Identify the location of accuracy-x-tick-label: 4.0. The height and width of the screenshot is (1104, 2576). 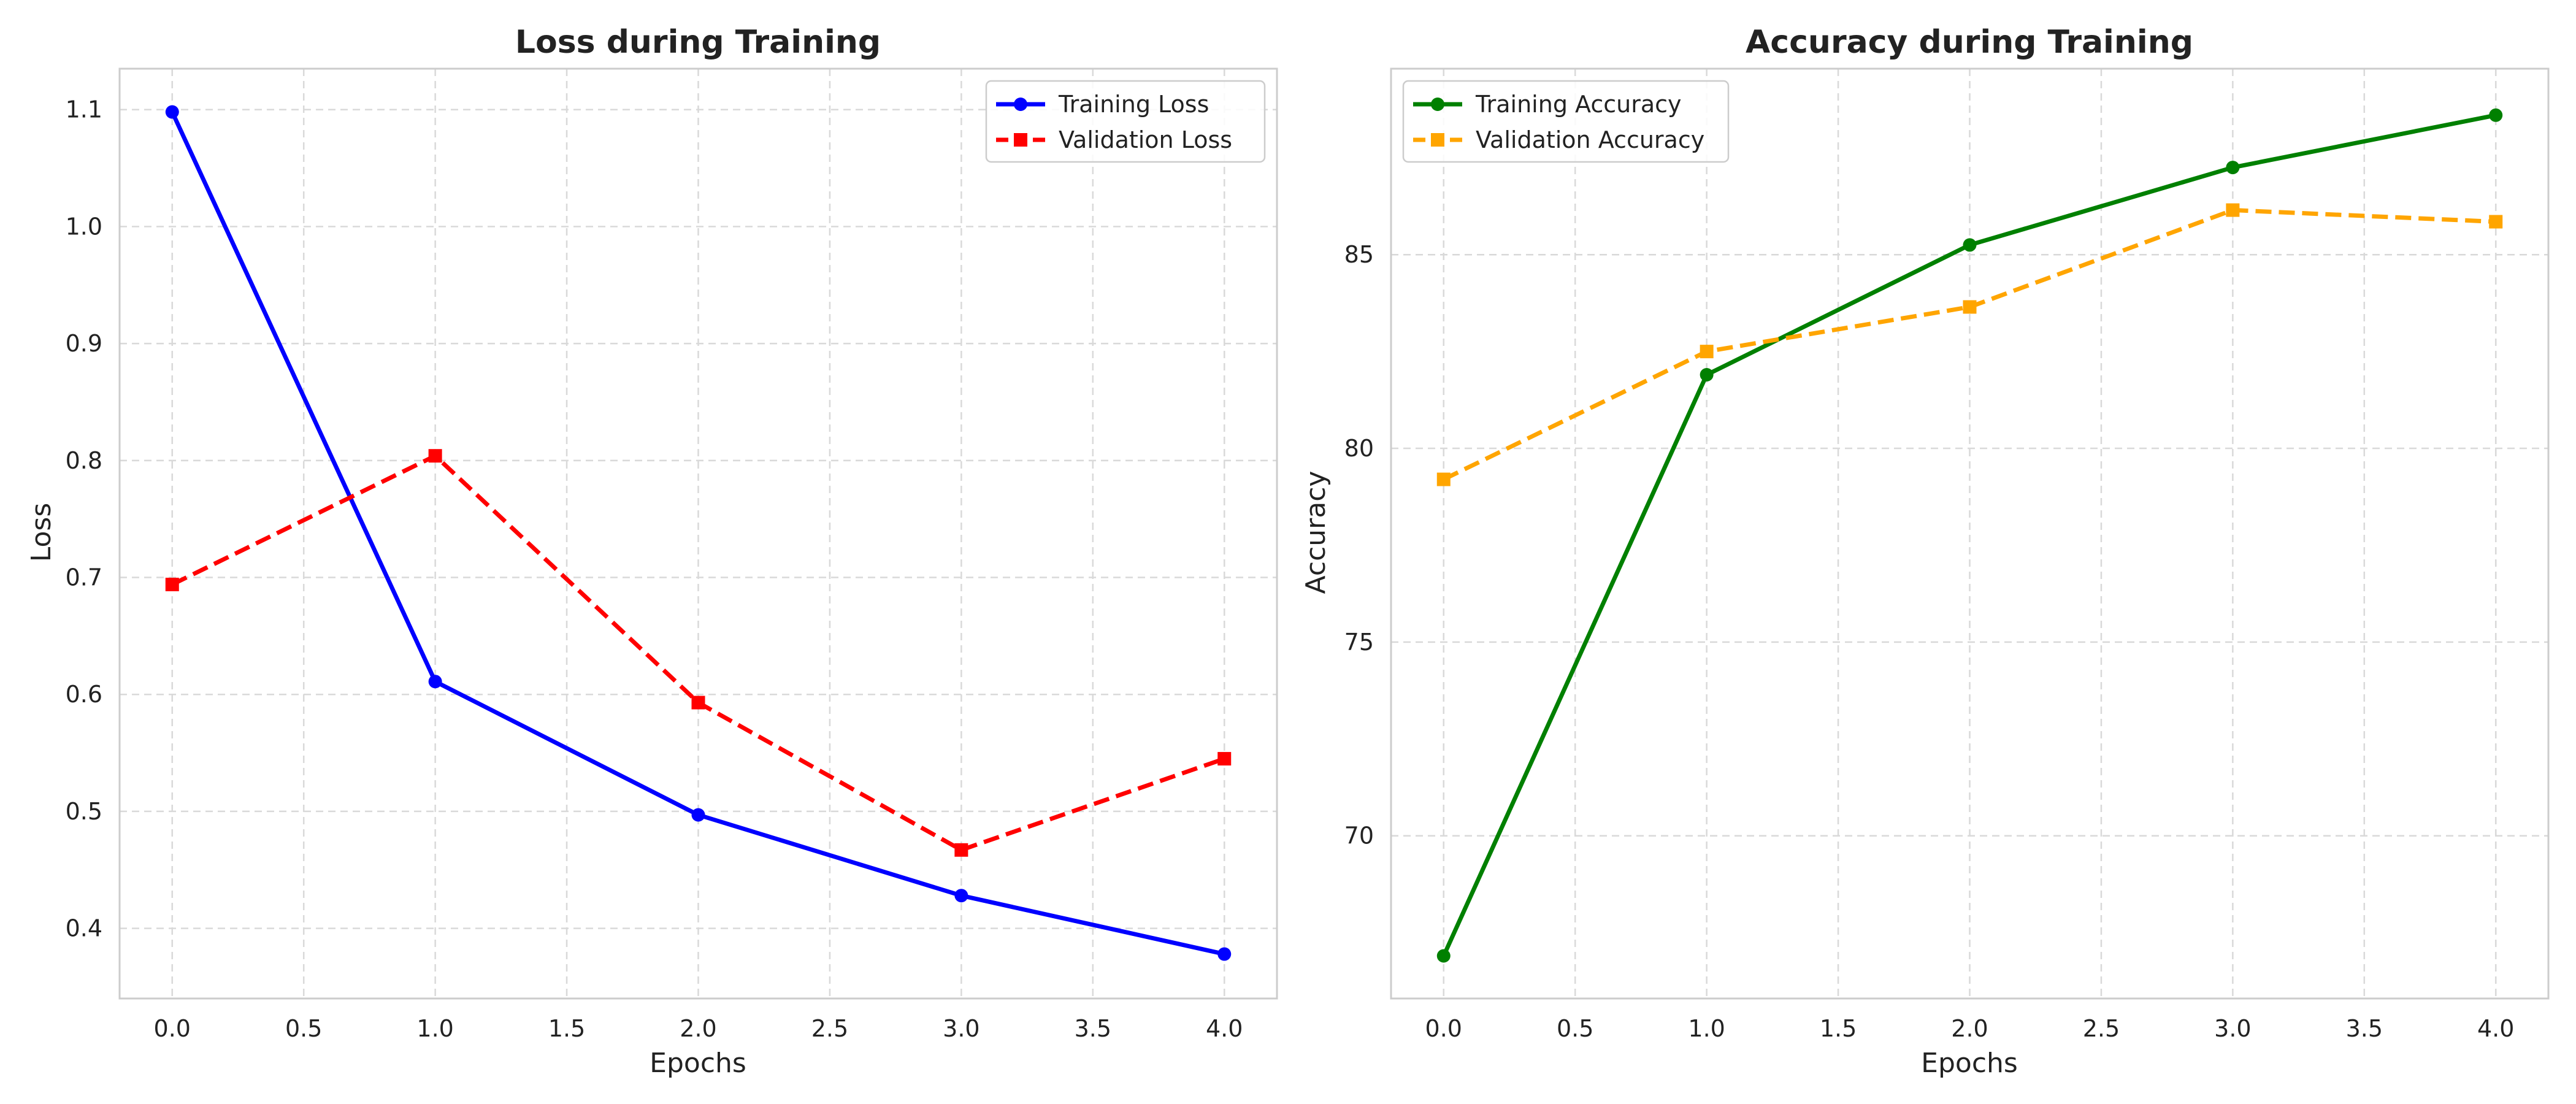
(2495, 1028).